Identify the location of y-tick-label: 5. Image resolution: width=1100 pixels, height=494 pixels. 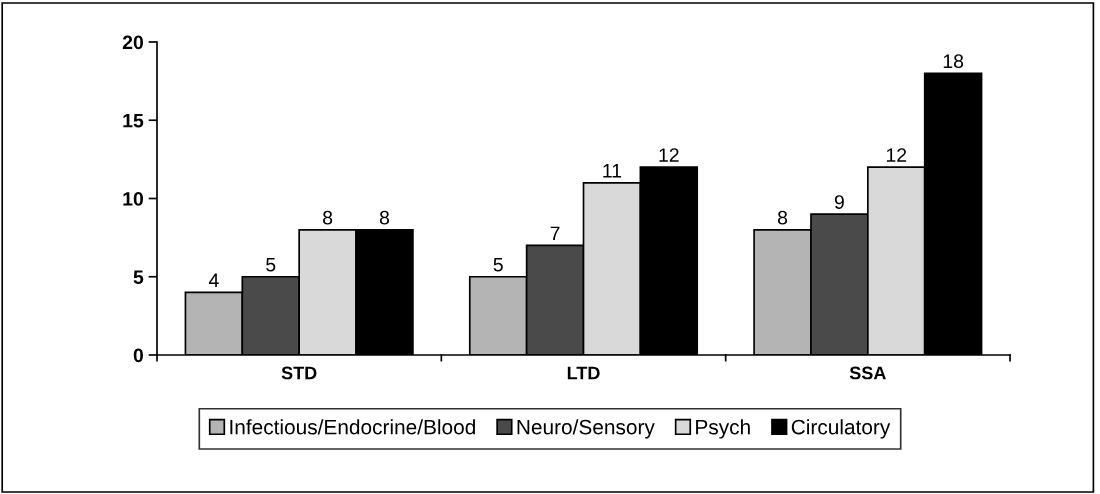
(138, 277).